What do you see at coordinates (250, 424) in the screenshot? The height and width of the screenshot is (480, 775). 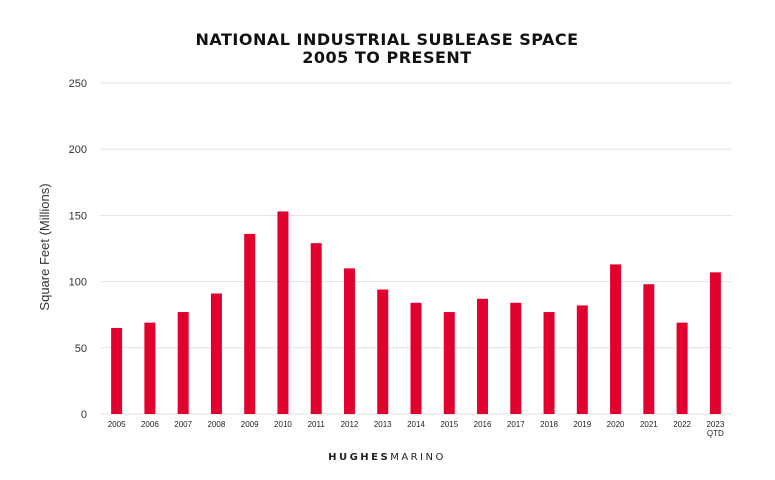 I see `x-tick-label: 2009` at bounding box center [250, 424].